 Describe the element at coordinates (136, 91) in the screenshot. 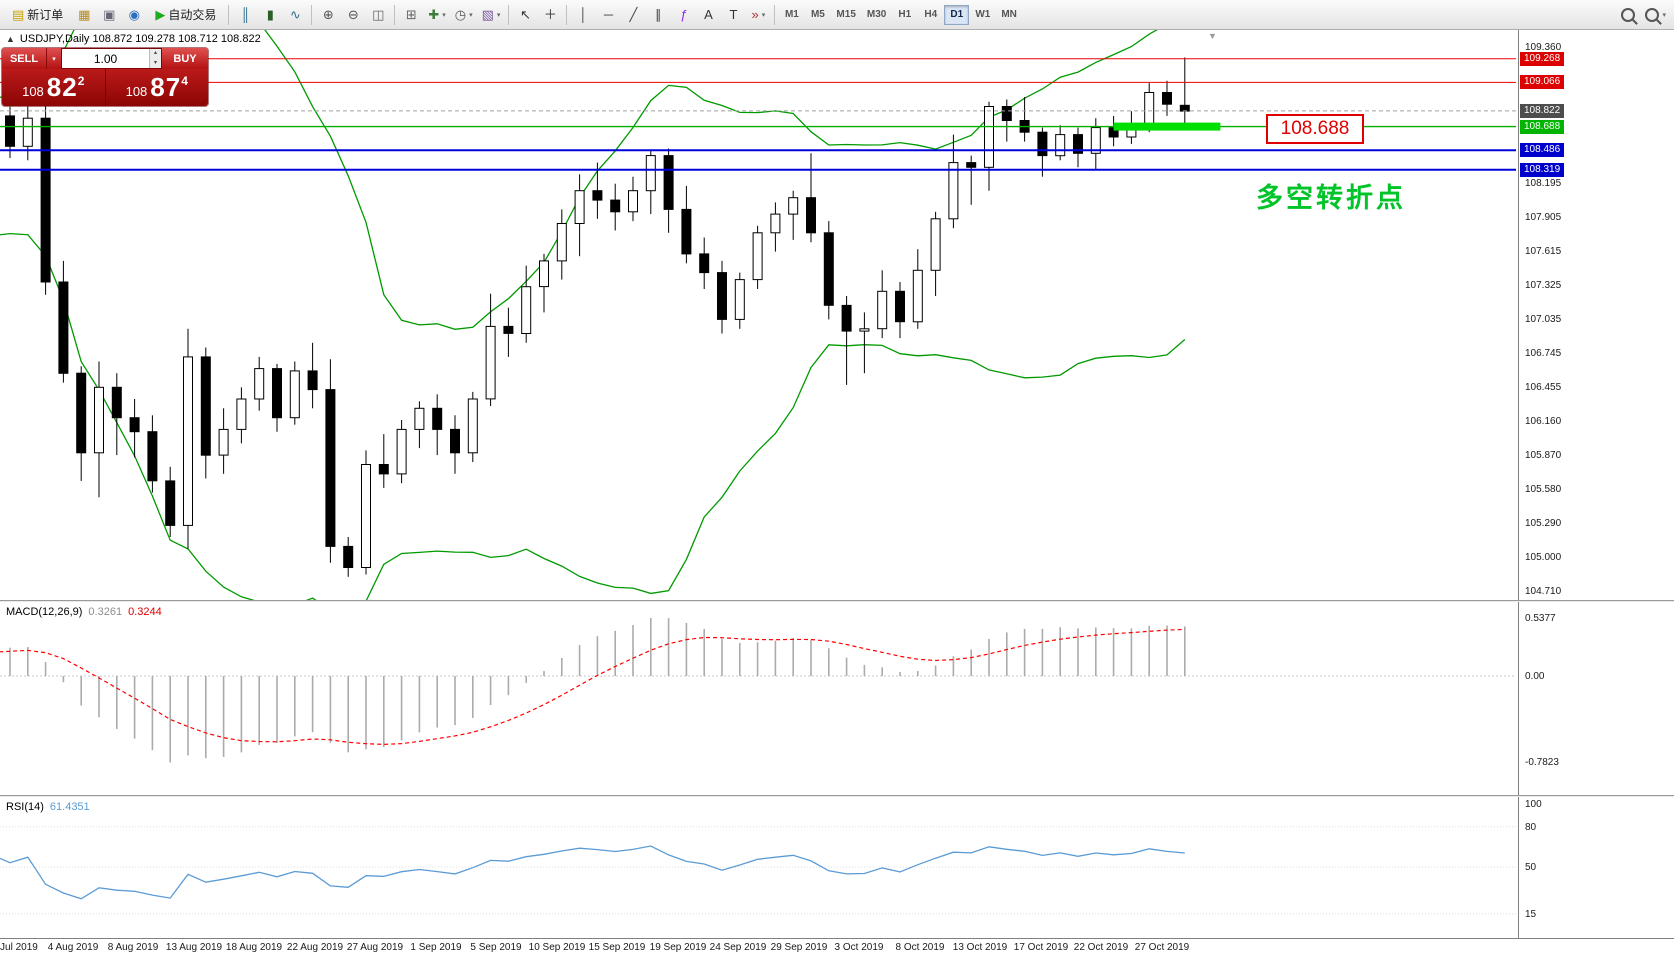

I see `buy-price-int: 108` at that location.